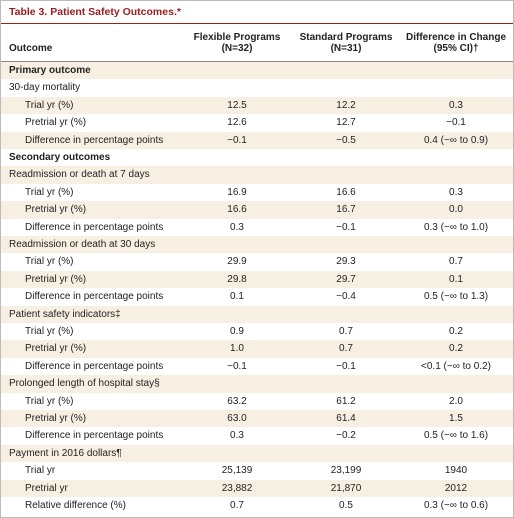 This screenshot has width=514, height=518. What do you see at coordinates (46, 488) in the screenshot?
I see `row-label: Pretrial yr` at bounding box center [46, 488].